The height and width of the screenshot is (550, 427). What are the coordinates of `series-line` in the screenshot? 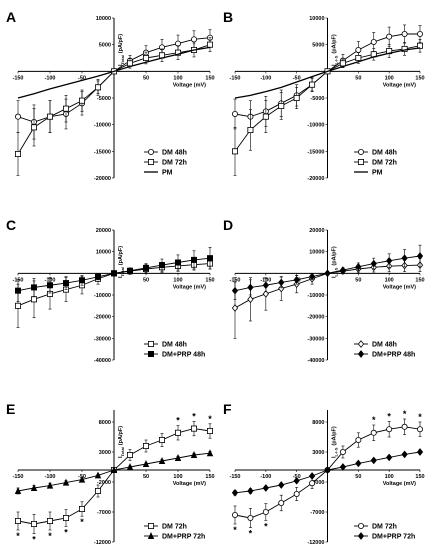 It's located at (327, 73).